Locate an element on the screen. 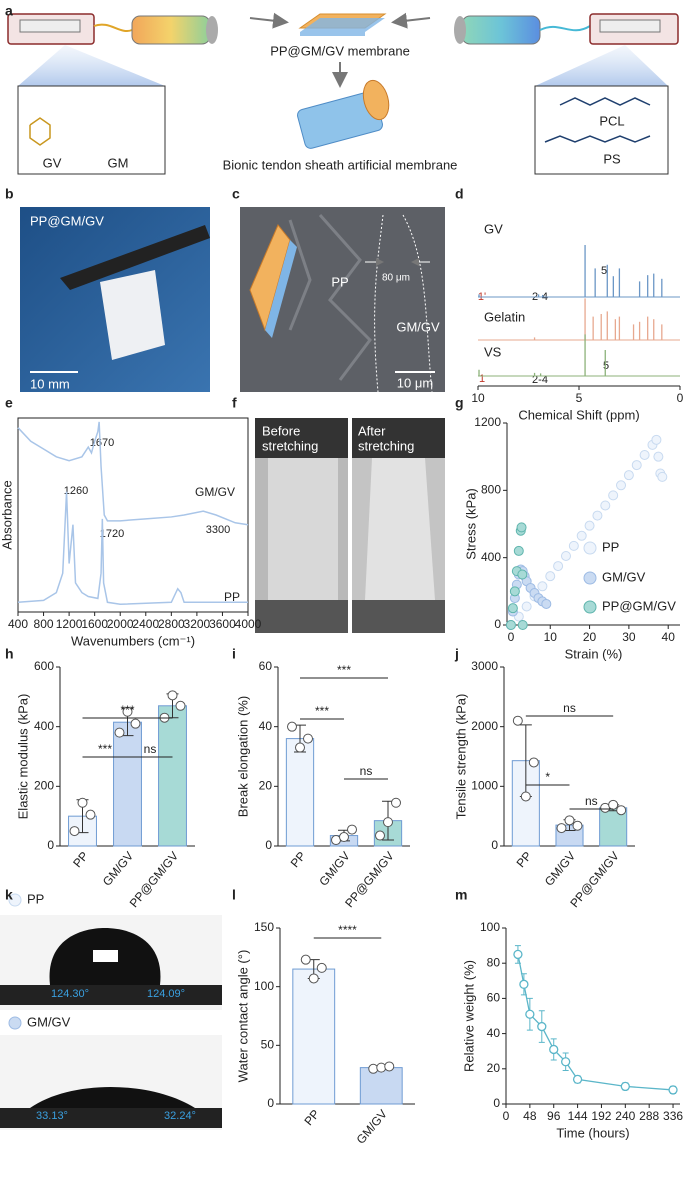 Image resolution: width=685 pixels, height=1178 pixels. membrane-sample is located at coordinates (132, 315).